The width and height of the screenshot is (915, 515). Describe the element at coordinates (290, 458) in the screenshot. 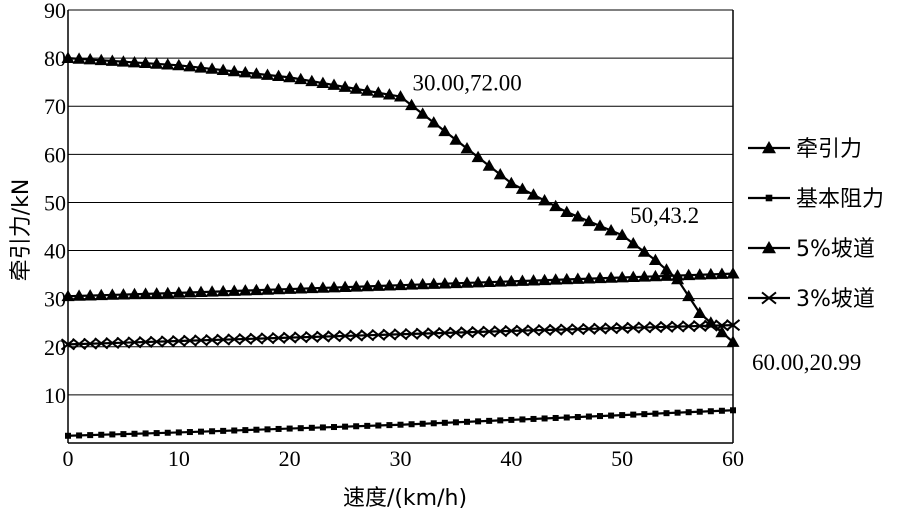

I see `x-tick-label: 20` at that location.